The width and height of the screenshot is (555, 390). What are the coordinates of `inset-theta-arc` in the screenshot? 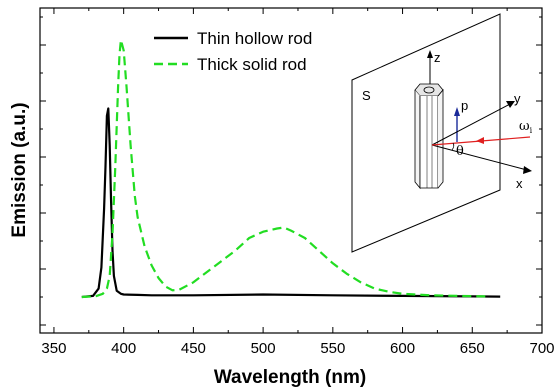 It's located at (453, 146).